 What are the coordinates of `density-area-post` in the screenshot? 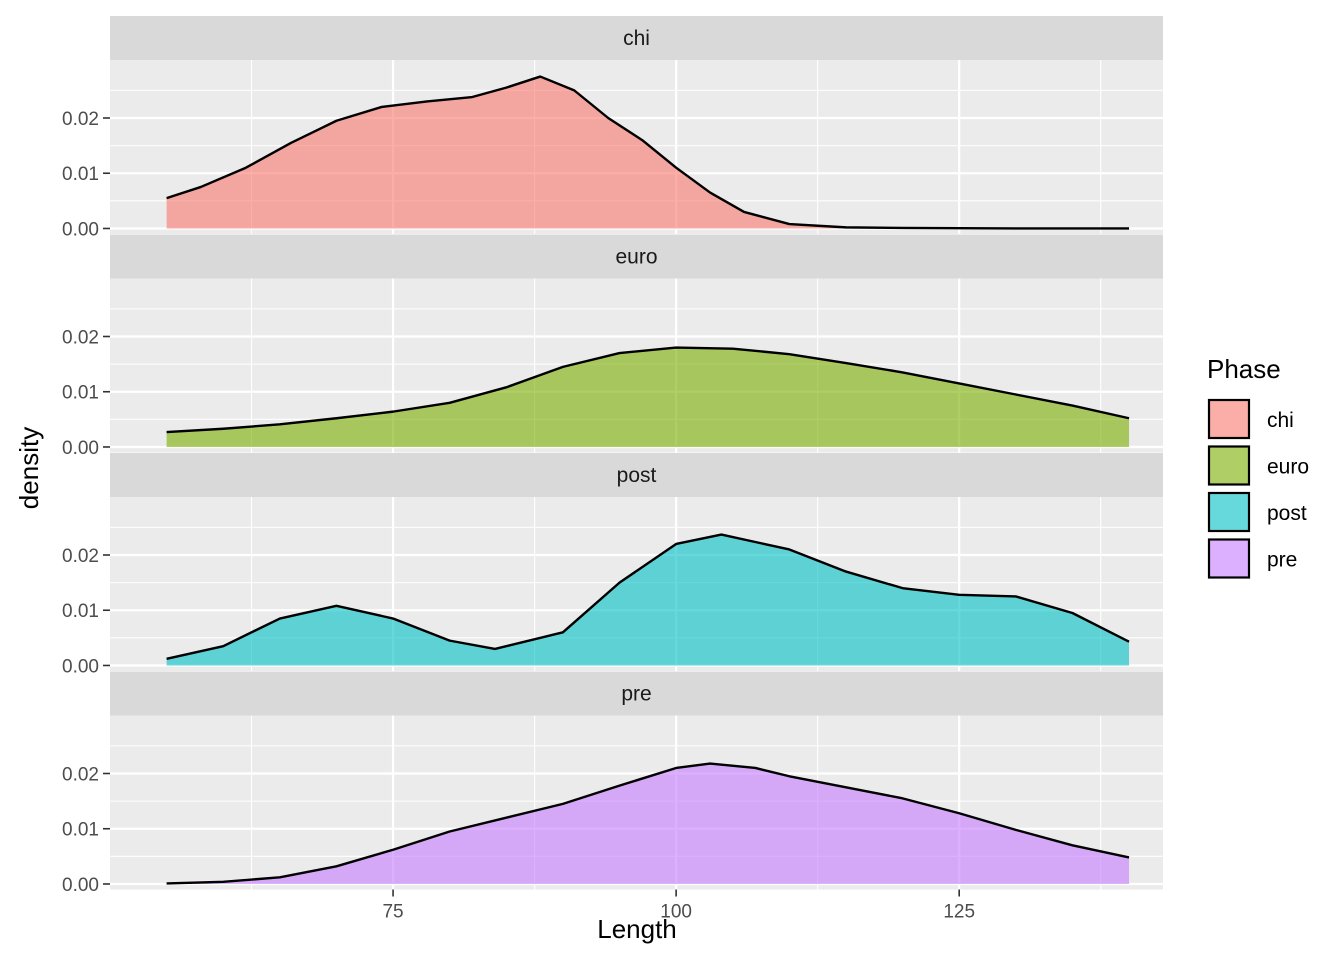 It's located at (648, 600).